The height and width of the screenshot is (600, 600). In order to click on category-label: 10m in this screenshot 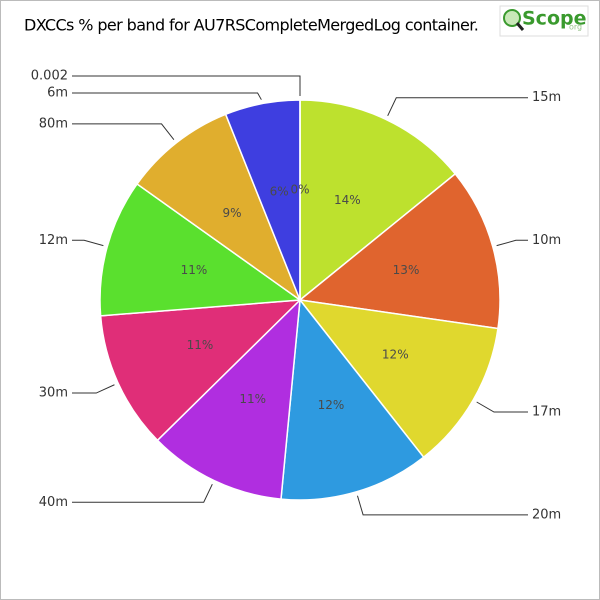, I will do `click(546, 240)`.